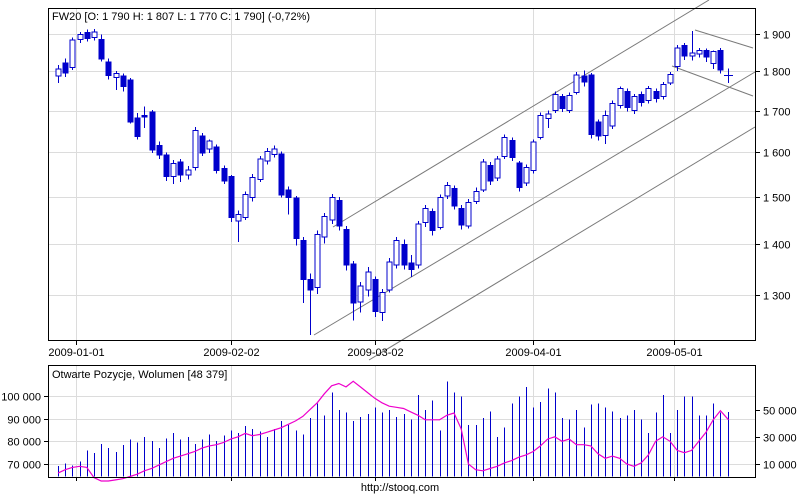 The height and width of the screenshot is (500, 800). What do you see at coordinates (780, 466) in the screenshot?
I see `axis-tick-label: 10 000` at bounding box center [780, 466].